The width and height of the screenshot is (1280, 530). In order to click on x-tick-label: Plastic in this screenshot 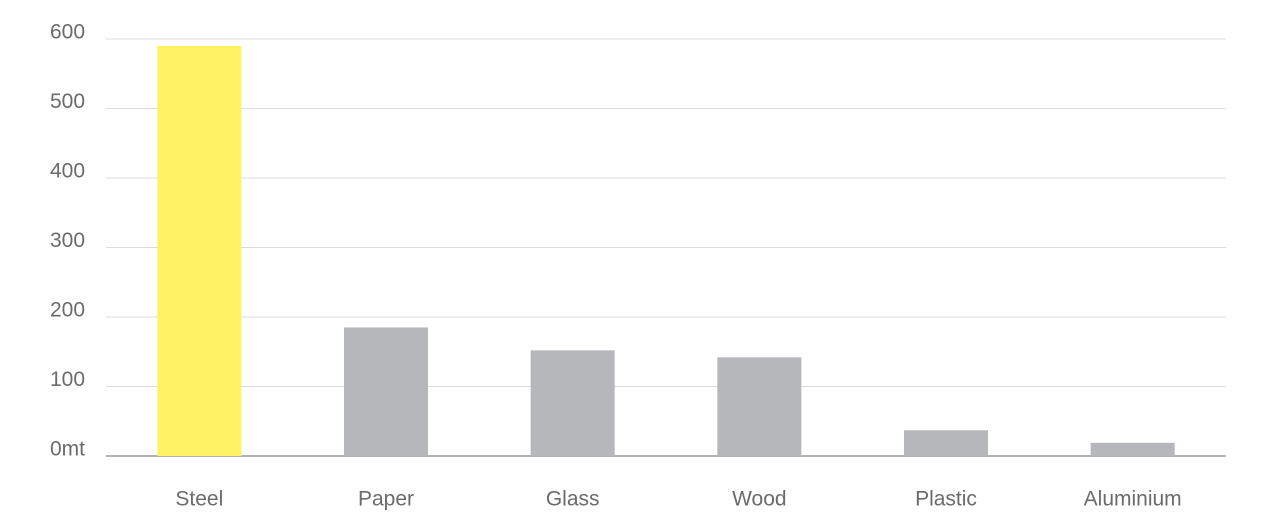, I will do `click(946, 499)`.